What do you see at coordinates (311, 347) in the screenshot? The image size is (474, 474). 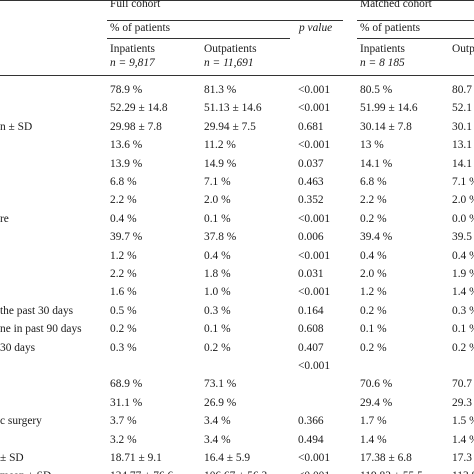 I see `p-value-cell: 0.407` at bounding box center [311, 347].